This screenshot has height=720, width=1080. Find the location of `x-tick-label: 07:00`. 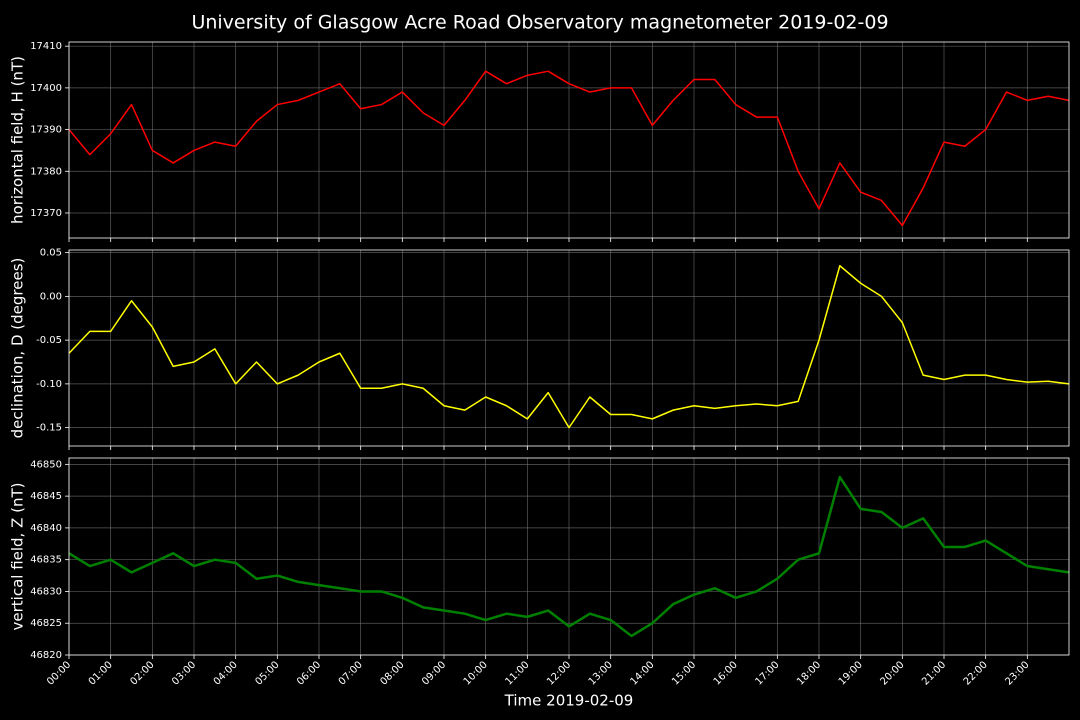

x-tick-label: 07:00 is located at coordinates (351, 673).